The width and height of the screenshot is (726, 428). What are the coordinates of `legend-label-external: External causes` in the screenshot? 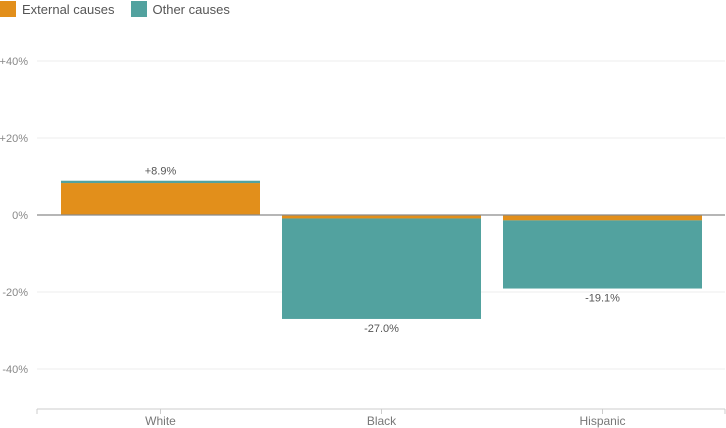 It's located at (68, 9).